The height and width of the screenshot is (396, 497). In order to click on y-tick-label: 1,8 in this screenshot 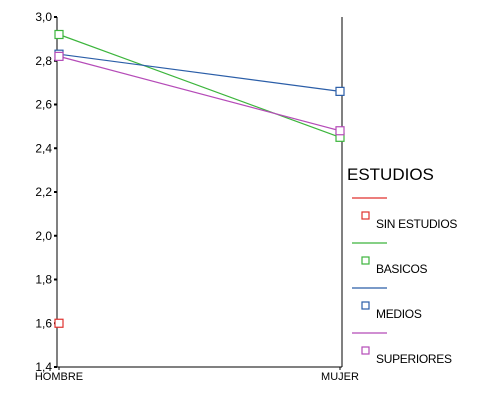, I will do `click(43, 280)`.